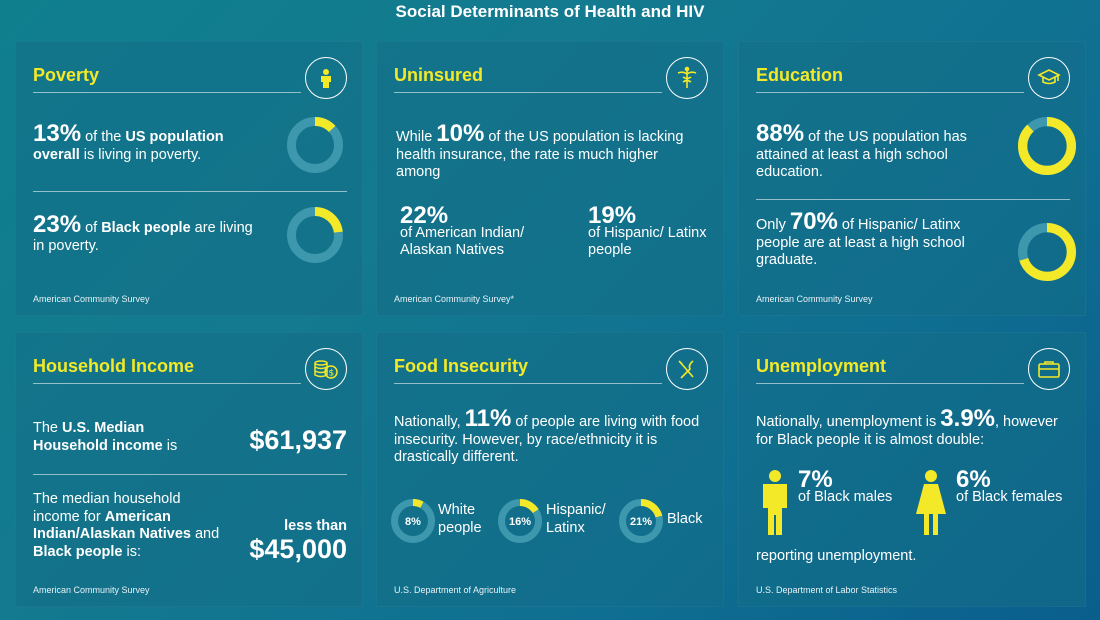 The height and width of the screenshot is (620, 1100). I want to click on food-donut-black: 21%, so click(641, 521).